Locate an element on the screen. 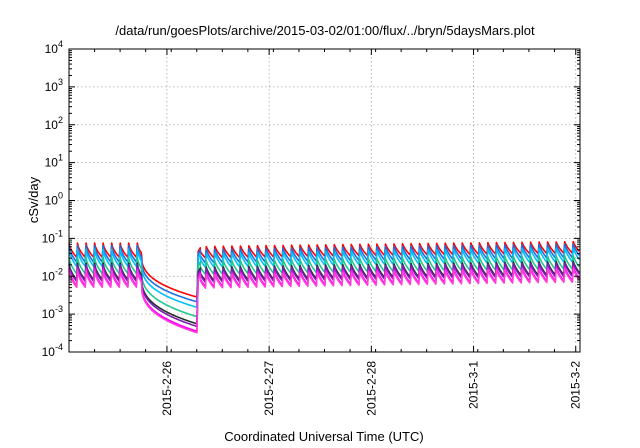  y-tick-label: 10⁻² is located at coordinates (52, 274).